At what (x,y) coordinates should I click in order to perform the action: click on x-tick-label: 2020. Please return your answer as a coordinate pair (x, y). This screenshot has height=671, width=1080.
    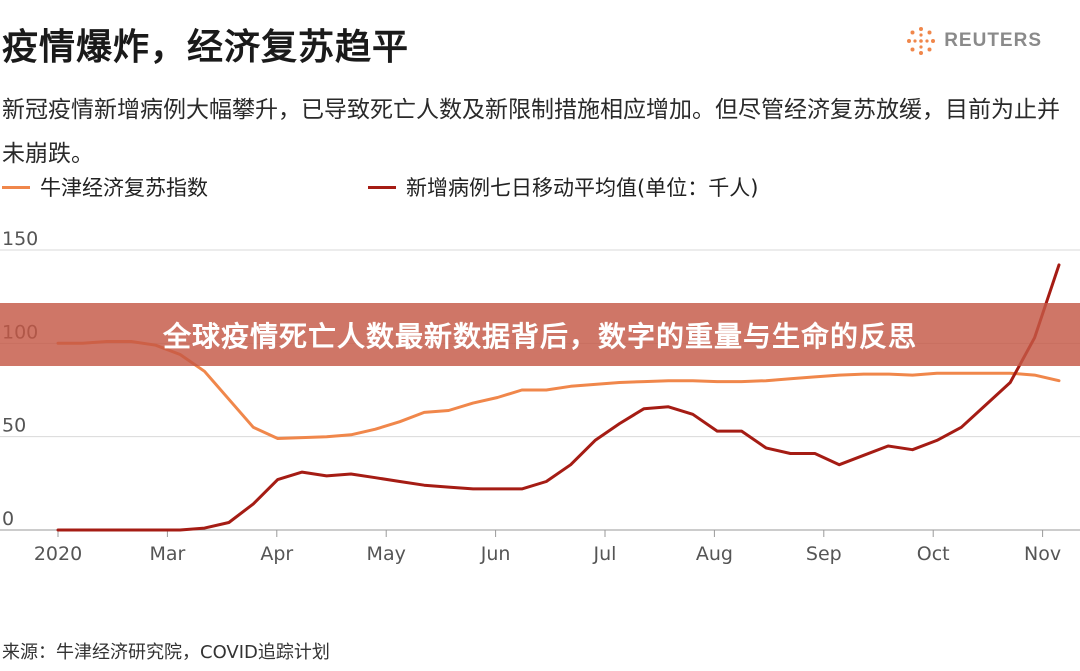
    Looking at the image, I should click on (58, 554).